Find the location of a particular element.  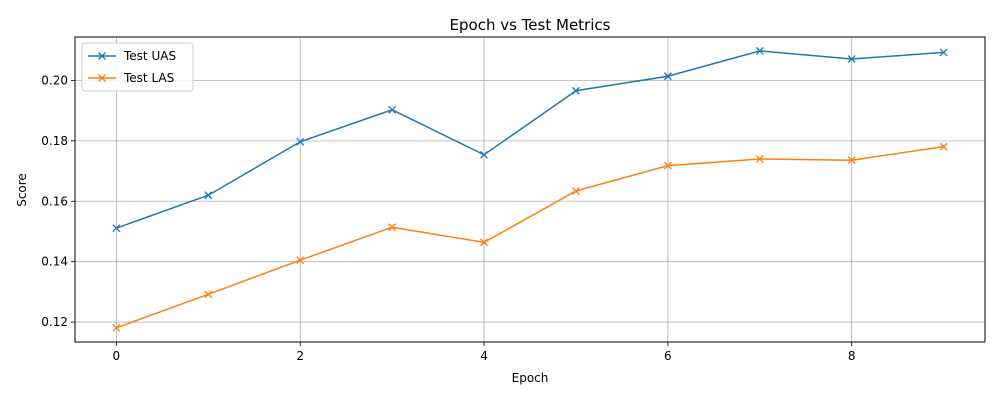

legend-label: Test LAS is located at coordinates (148, 78).